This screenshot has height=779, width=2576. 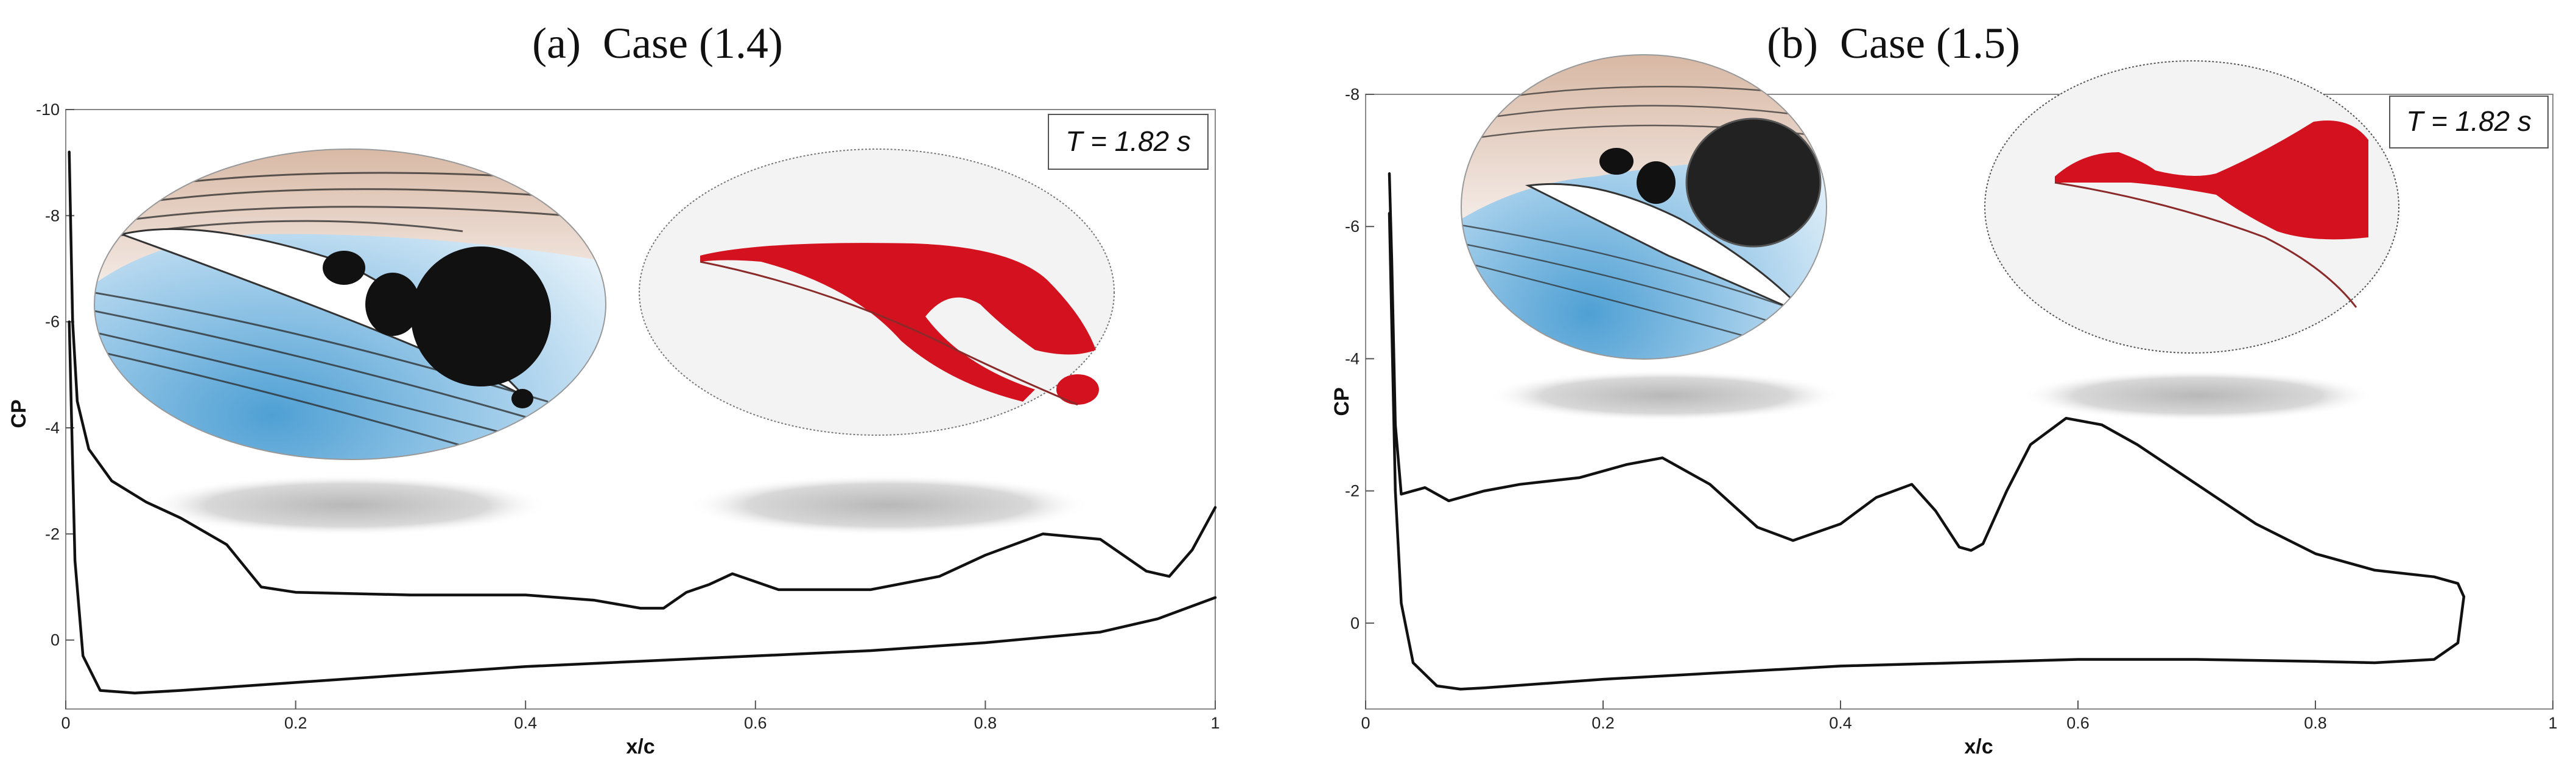 I want to click on time-annotation-a: T = 1.82 s, so click(x=1128, y=142).